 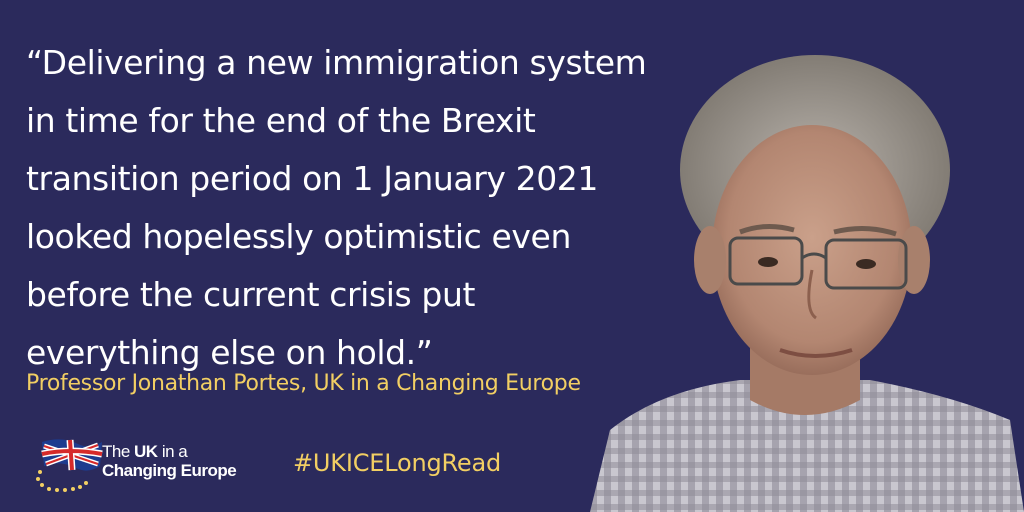 I want to click on quote-line: before the current crisis put, so click(x=250, y=294).